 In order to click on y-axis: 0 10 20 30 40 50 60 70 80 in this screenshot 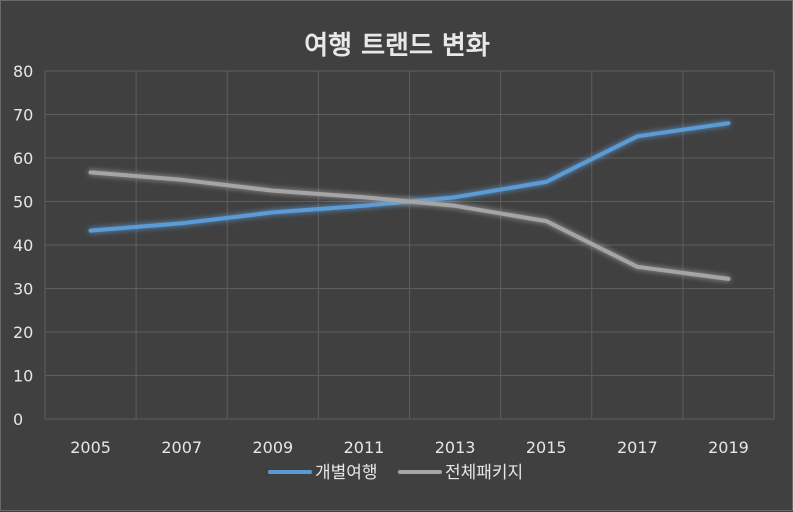, I will do `click(23, 245)`.